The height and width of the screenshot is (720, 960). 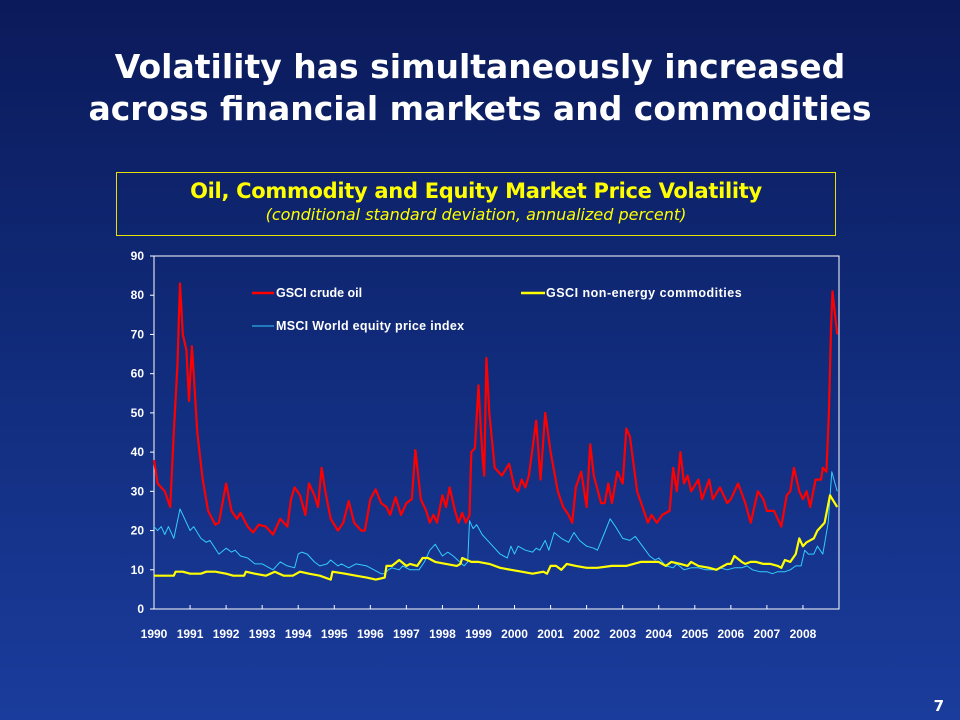 I want to click on y-tick-label: 70, so click(x=138, y=334).